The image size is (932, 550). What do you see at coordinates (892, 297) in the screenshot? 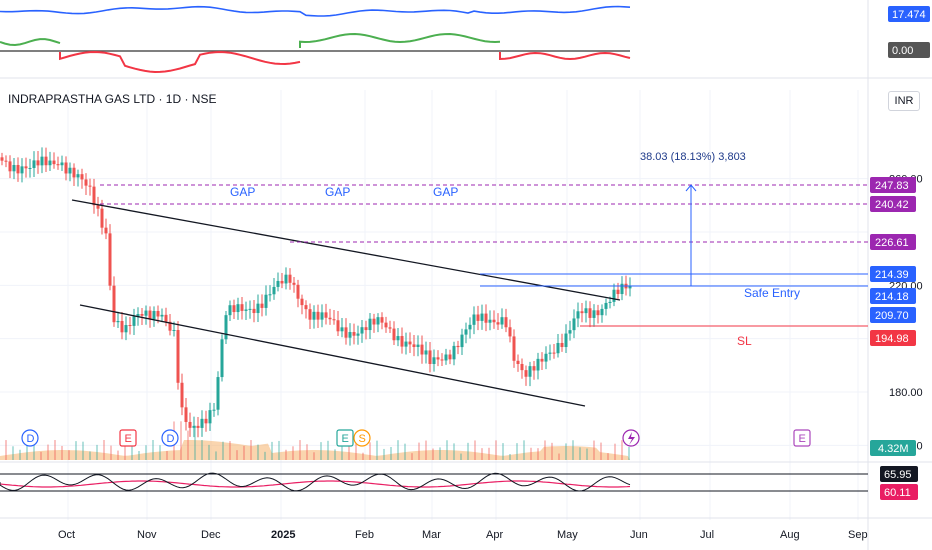
I see `price-badge-text: 214.18` at bounding box center [892, 297].